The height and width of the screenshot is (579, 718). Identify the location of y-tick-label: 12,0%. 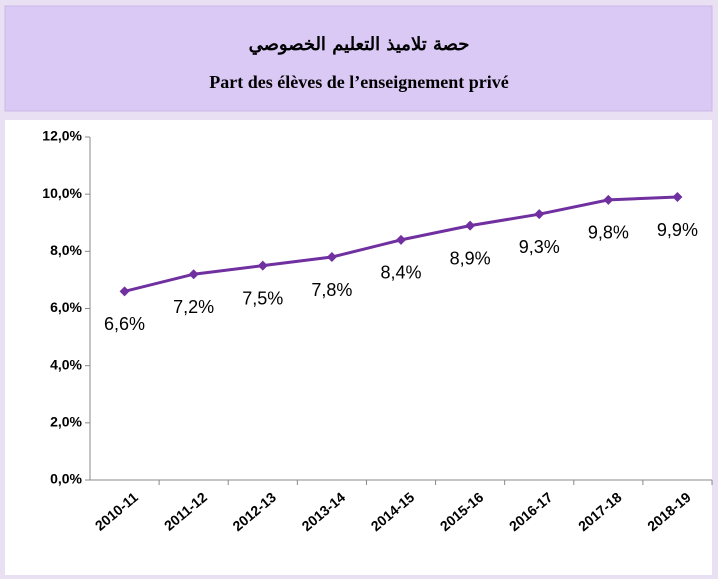
(62, 136).